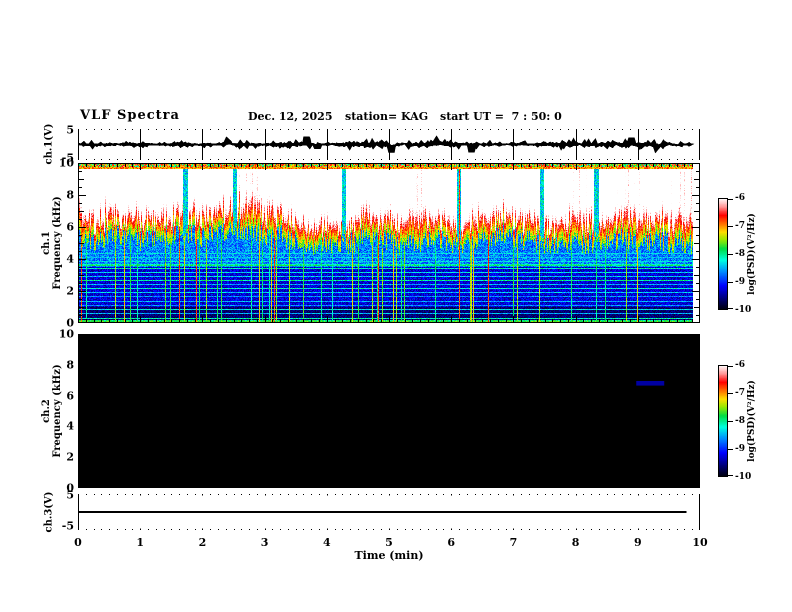 This screenshot has height=612, width=792. Describe the element at coordinates (264, 542) in the screenshot. I see `time-tick-label: 3` at that location.